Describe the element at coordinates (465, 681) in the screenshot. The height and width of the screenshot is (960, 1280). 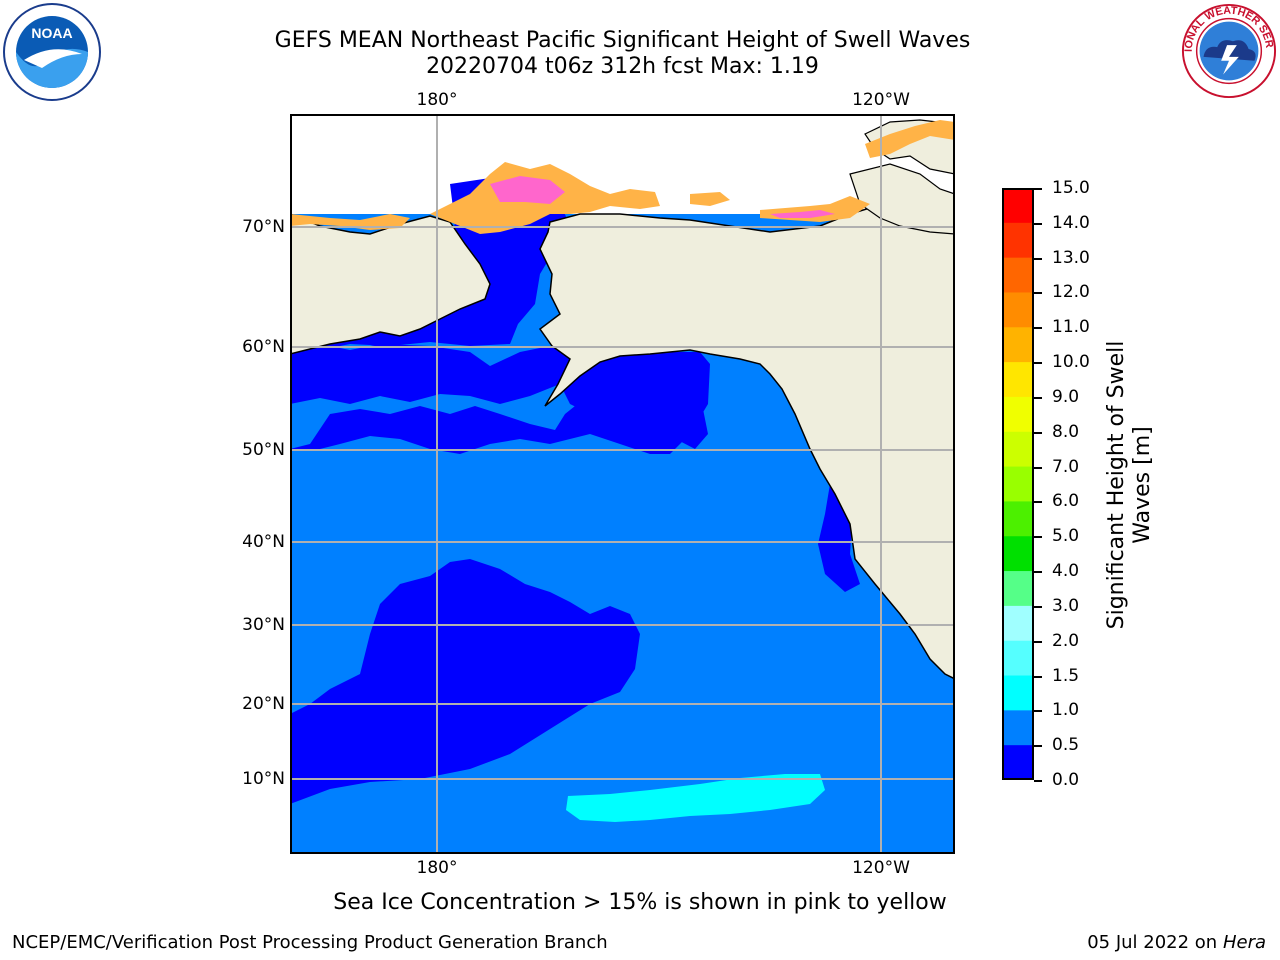
I see `swell-zone-subtropical` at that location.